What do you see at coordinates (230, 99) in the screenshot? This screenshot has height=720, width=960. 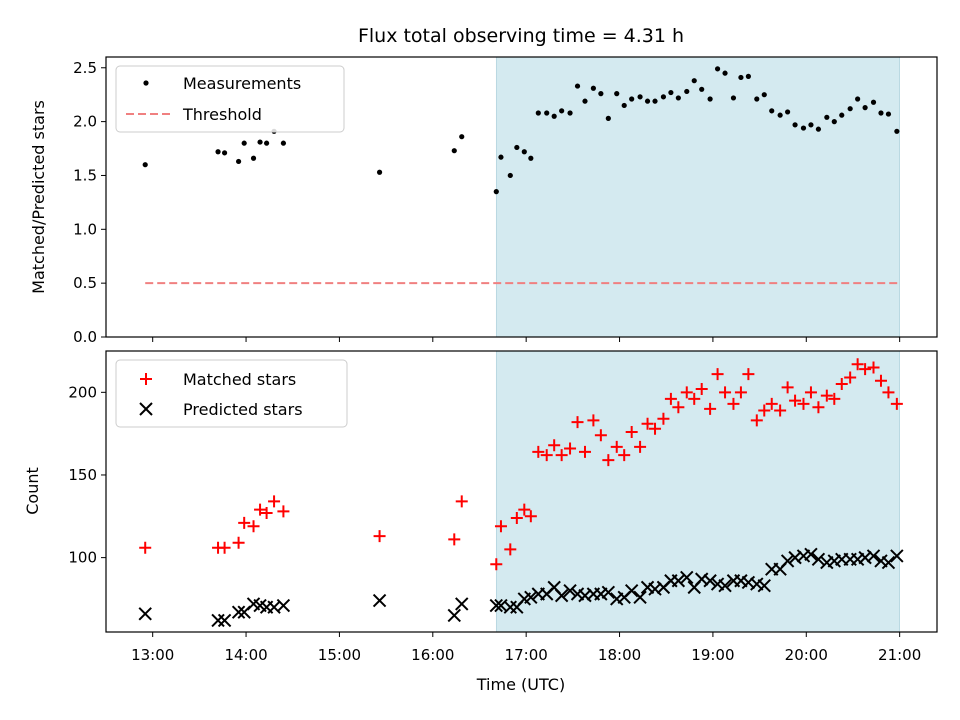 I see `top-legend: Measurements Threshold` at bounding box center [230, 99].